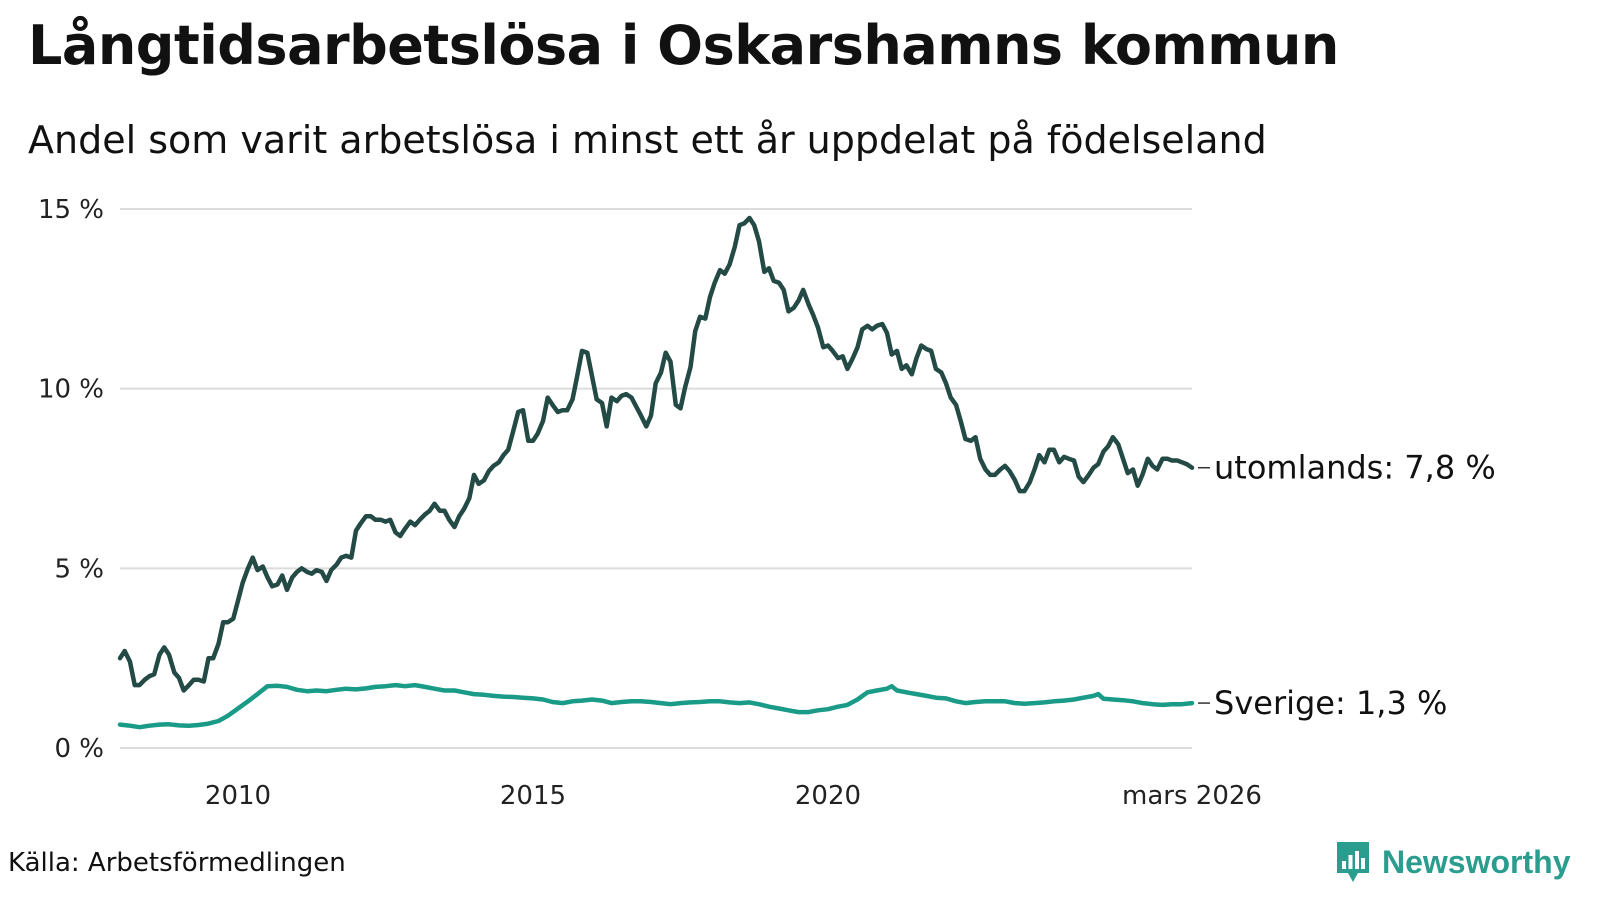 The width and height of the screenshot is (1600, 900). Describe the element at coordinates (71, 390) in the screenshot. I see `y-tick-label: 10 %` at that location.